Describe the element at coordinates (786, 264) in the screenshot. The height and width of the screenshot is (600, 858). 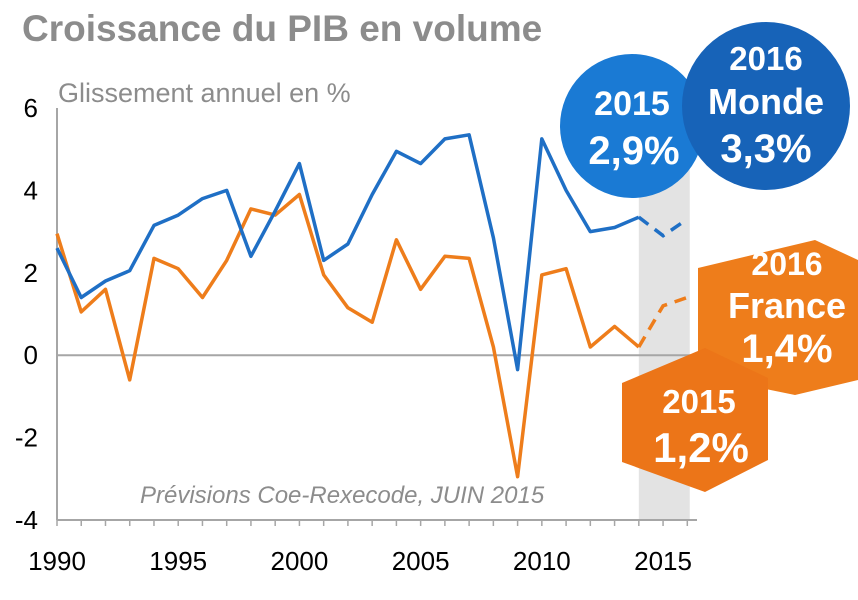
I see `badge-france-2016-year: 2016` at that location.